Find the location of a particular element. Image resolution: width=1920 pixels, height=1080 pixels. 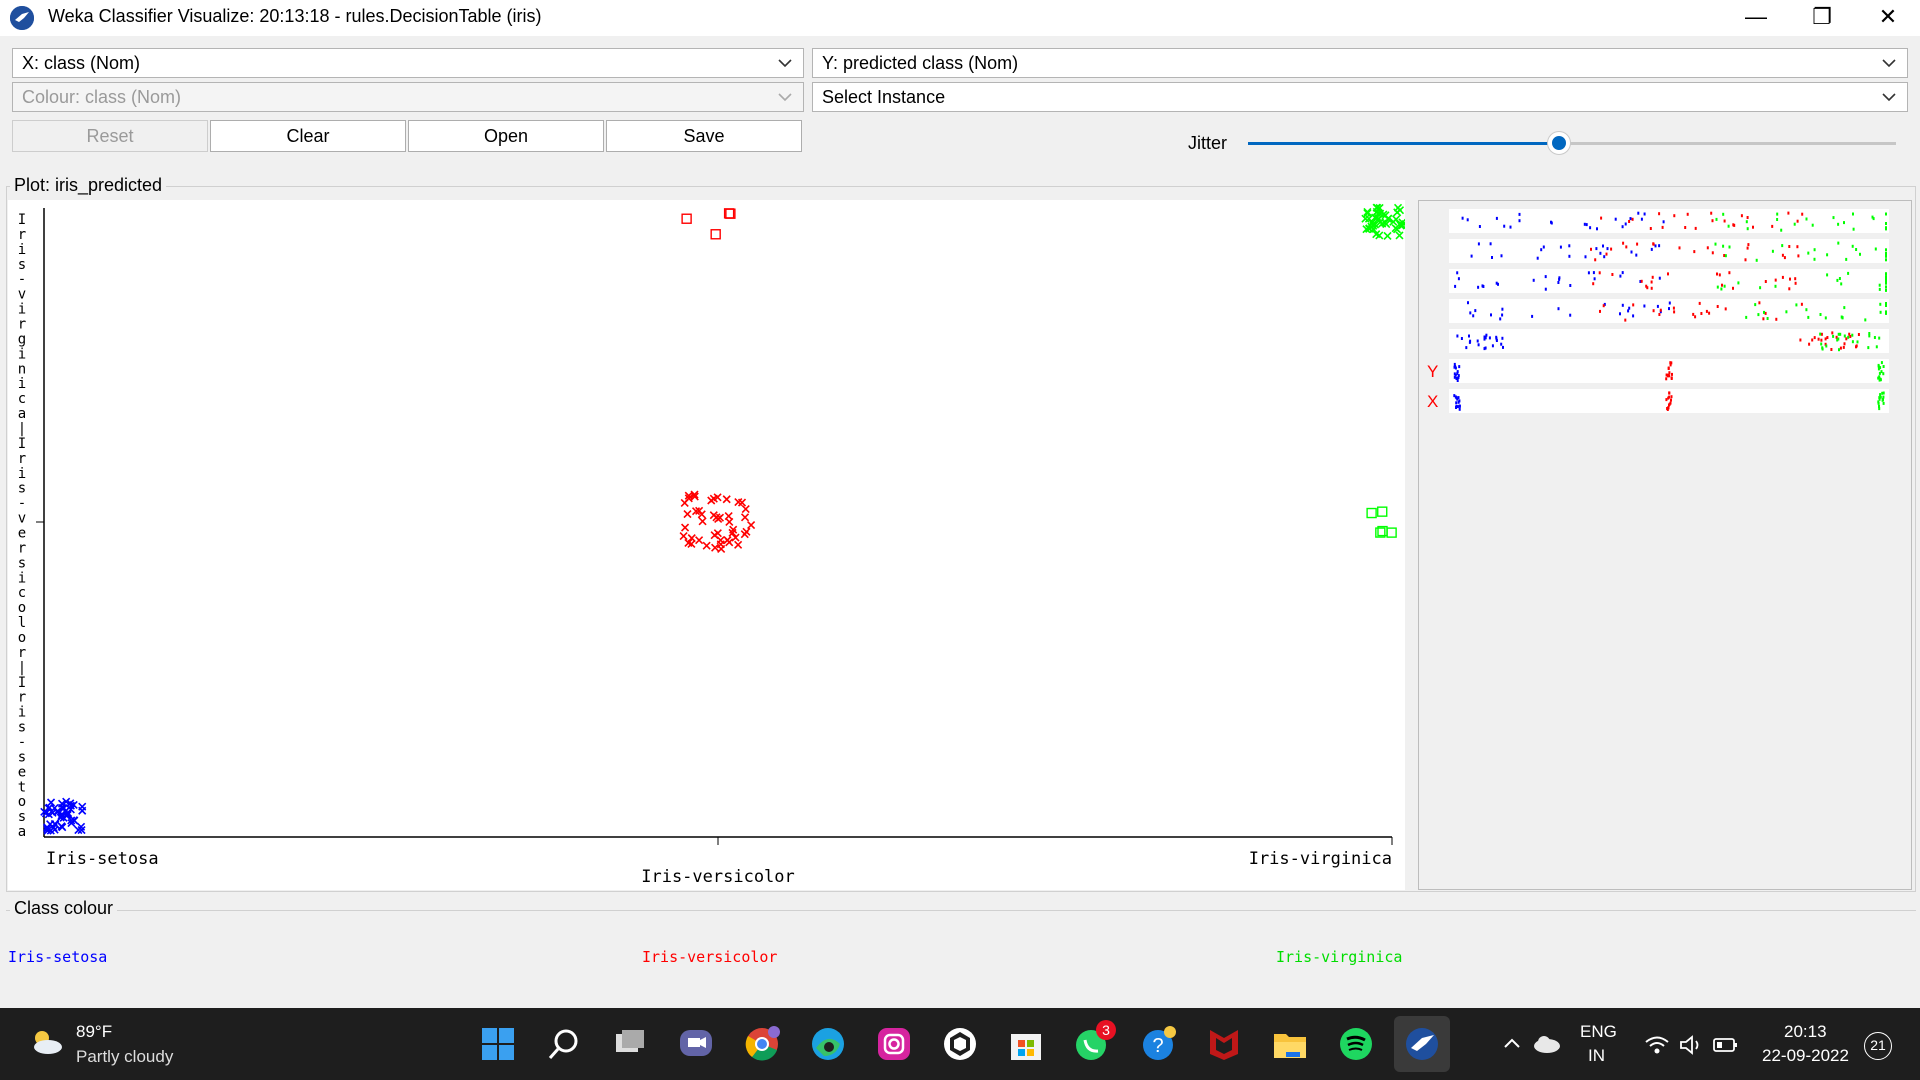

search-icon is located at coordinates (564, 1044).